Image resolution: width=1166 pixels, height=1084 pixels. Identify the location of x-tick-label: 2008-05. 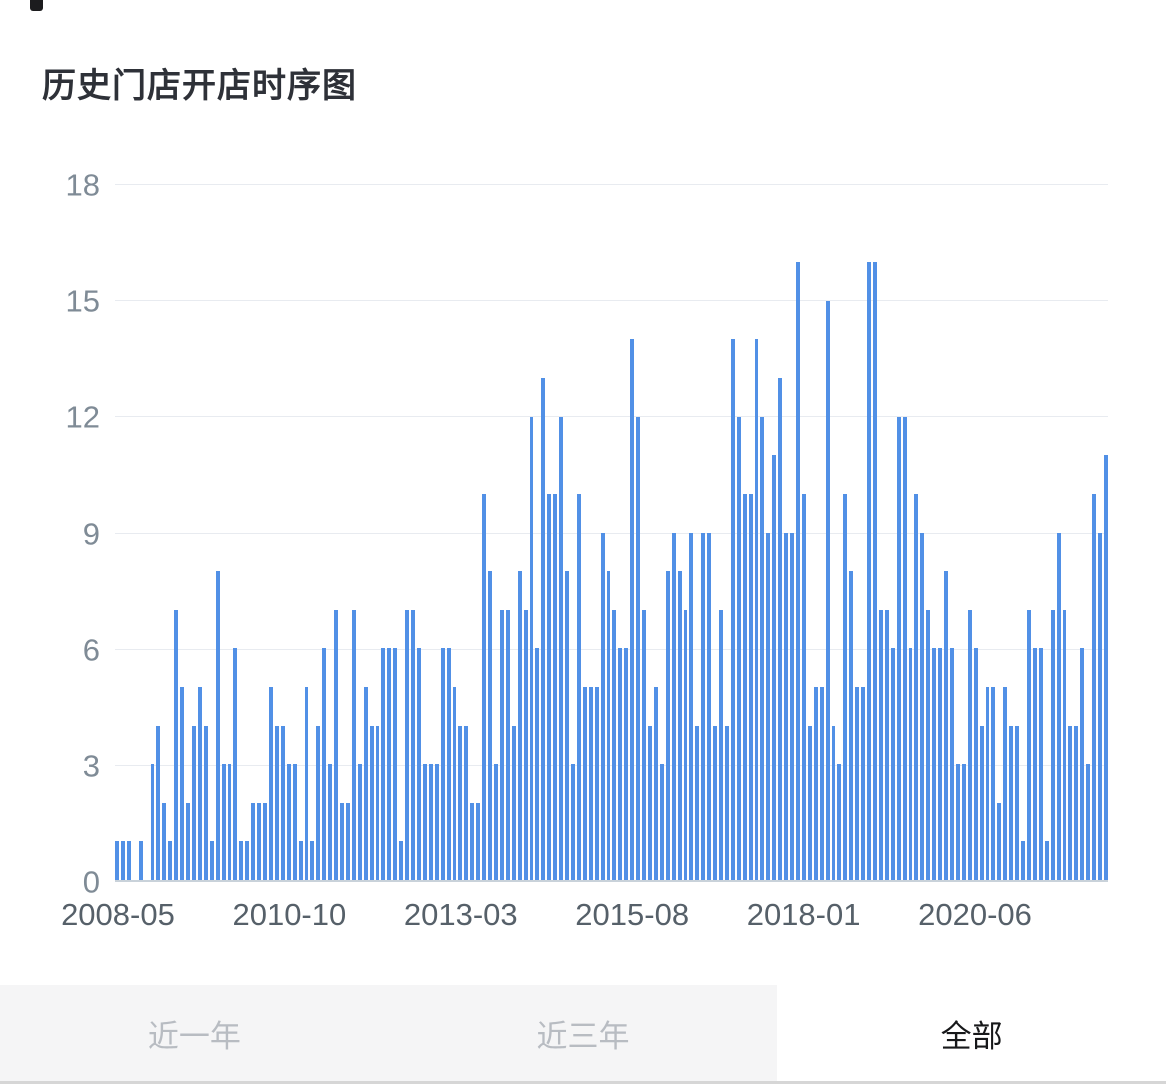
(118, 914).